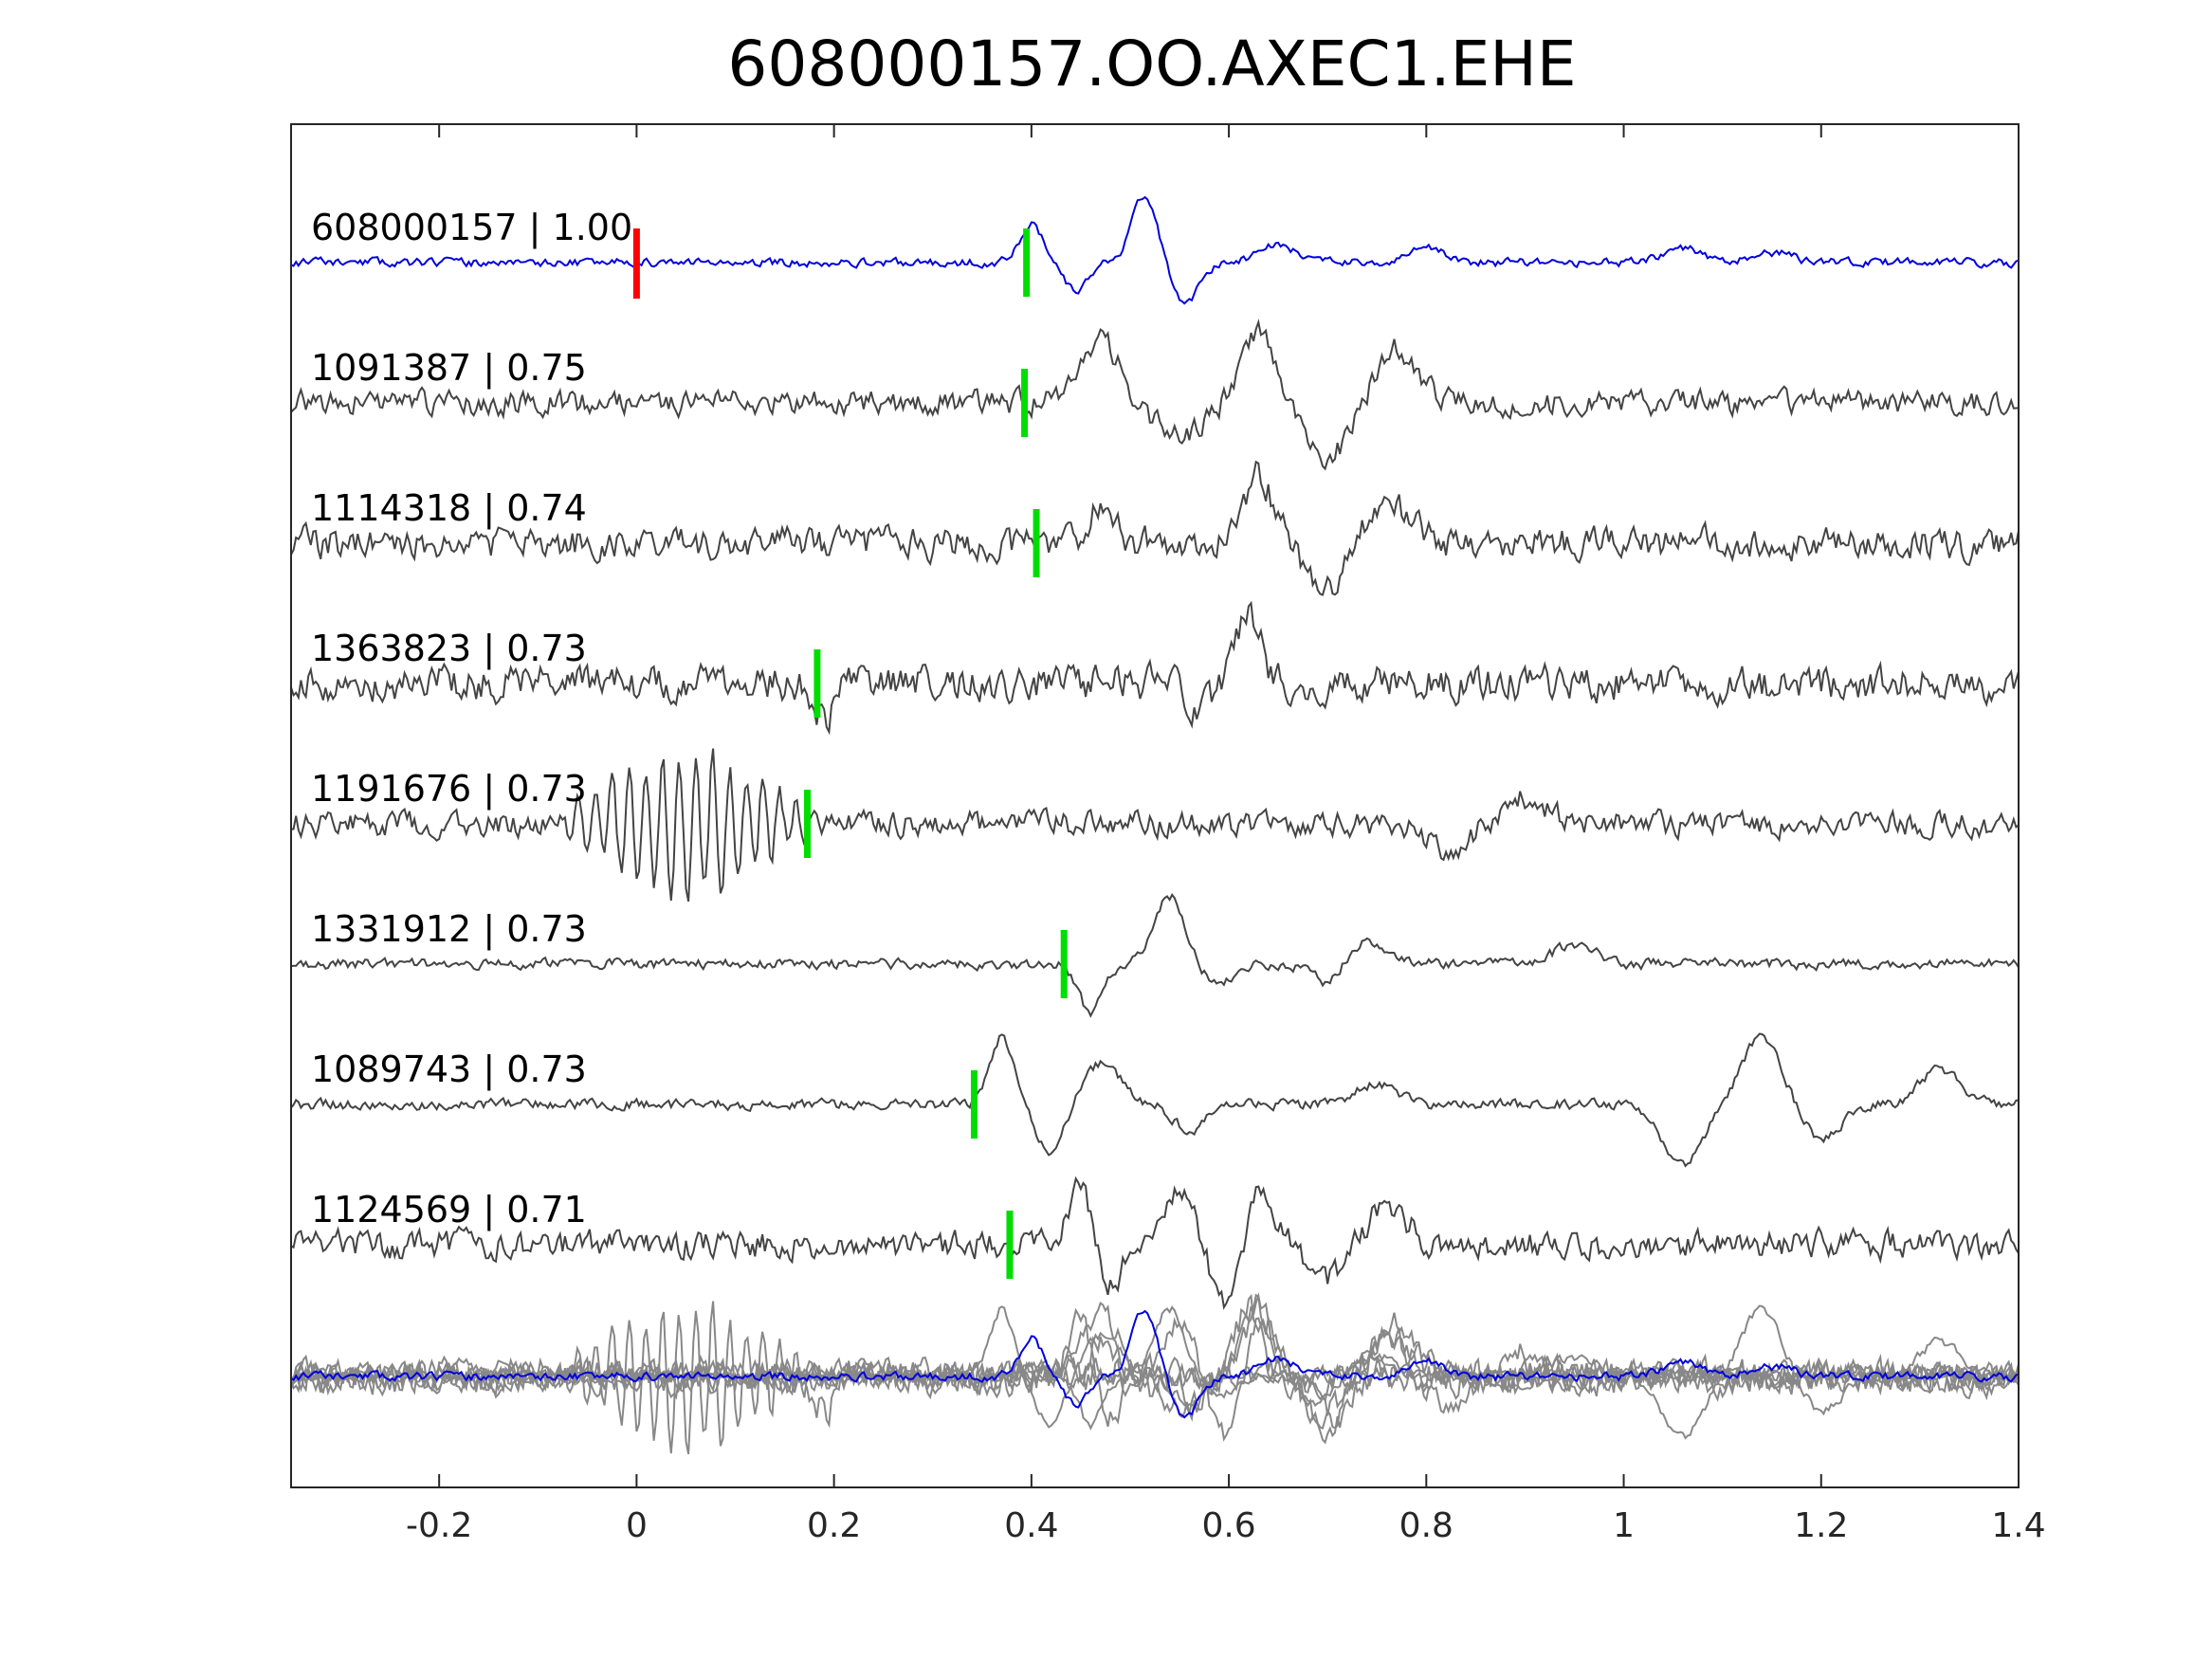 The image size is (2212, 1659). What do you see at coordinates (834, 1525) in the screenshot?
I see `x-tick-label: 0.2` at bounding box center [834, 1525].